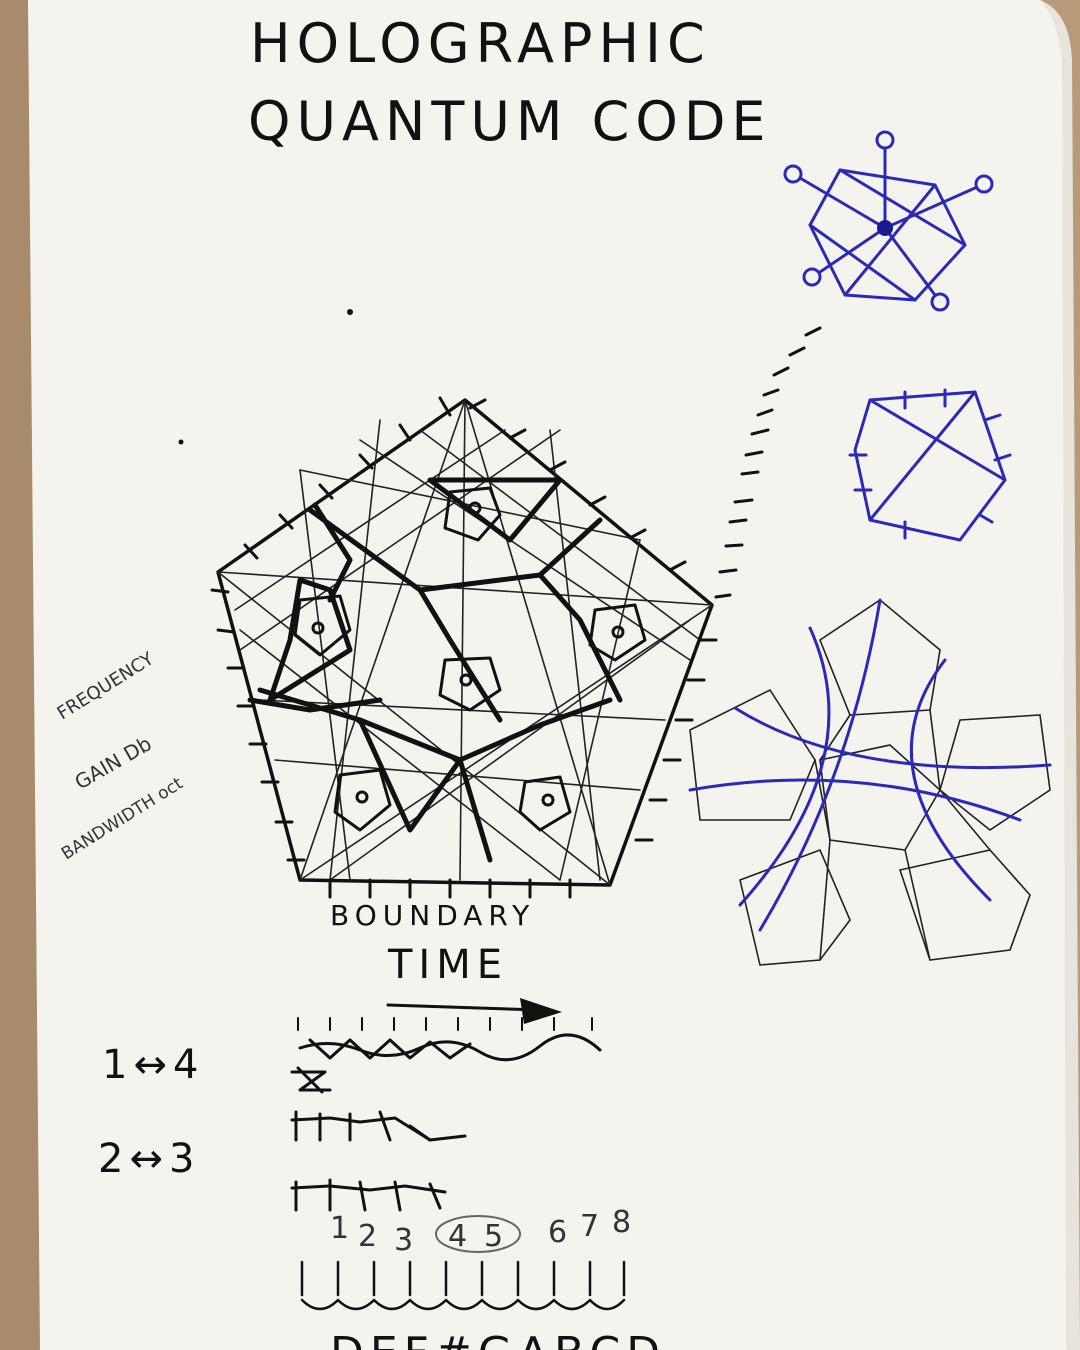 This screenshot has width=1080, height=1350. I want to click on number-7: 7, so click(589, 1226).